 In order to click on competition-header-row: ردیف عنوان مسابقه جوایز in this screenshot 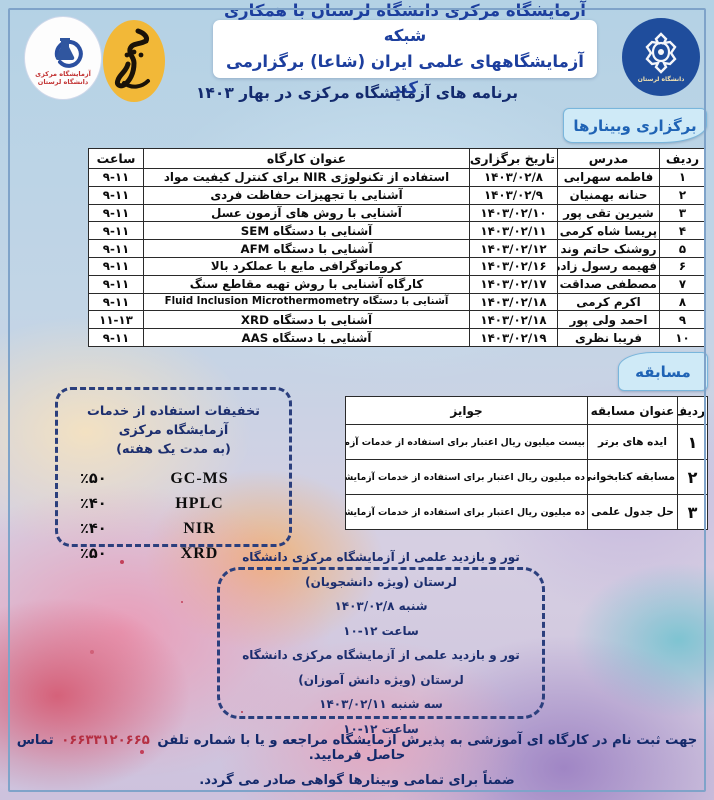, I will do `click(526, 410)`.